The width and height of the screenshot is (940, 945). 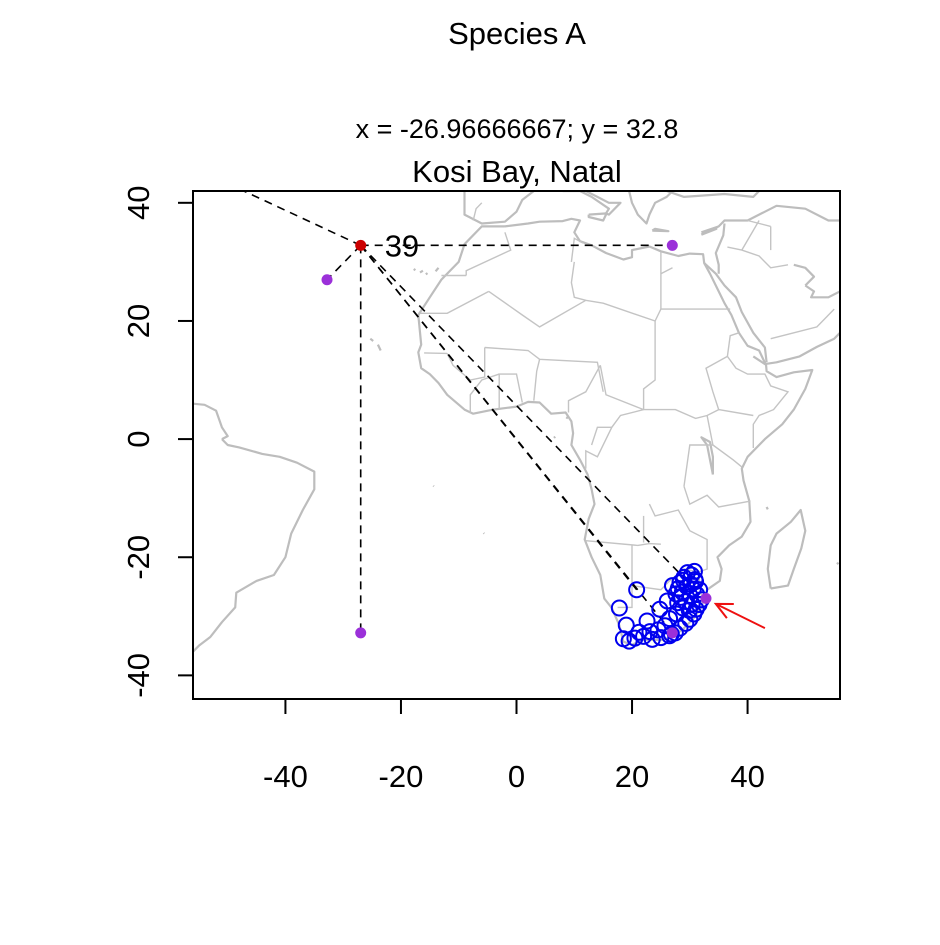 What do you see at coordinates (517, 171) in the screenshot?
I see `locality-name: Kosi Bay, Natal` at bounding box center [517, 171].